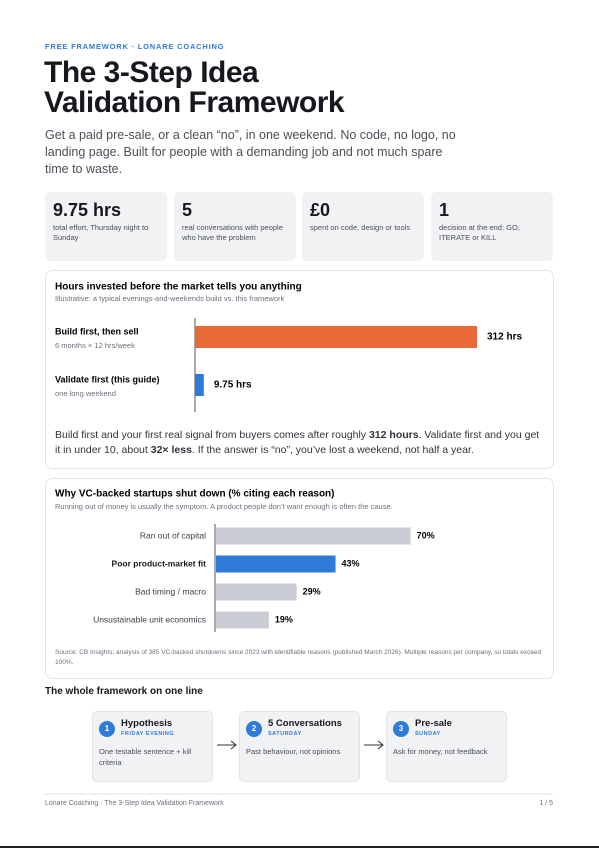  What do you see at coordinates (444, 210) in the screenshot?
I see `stat-value: 1` at bounding box center [444, 210].